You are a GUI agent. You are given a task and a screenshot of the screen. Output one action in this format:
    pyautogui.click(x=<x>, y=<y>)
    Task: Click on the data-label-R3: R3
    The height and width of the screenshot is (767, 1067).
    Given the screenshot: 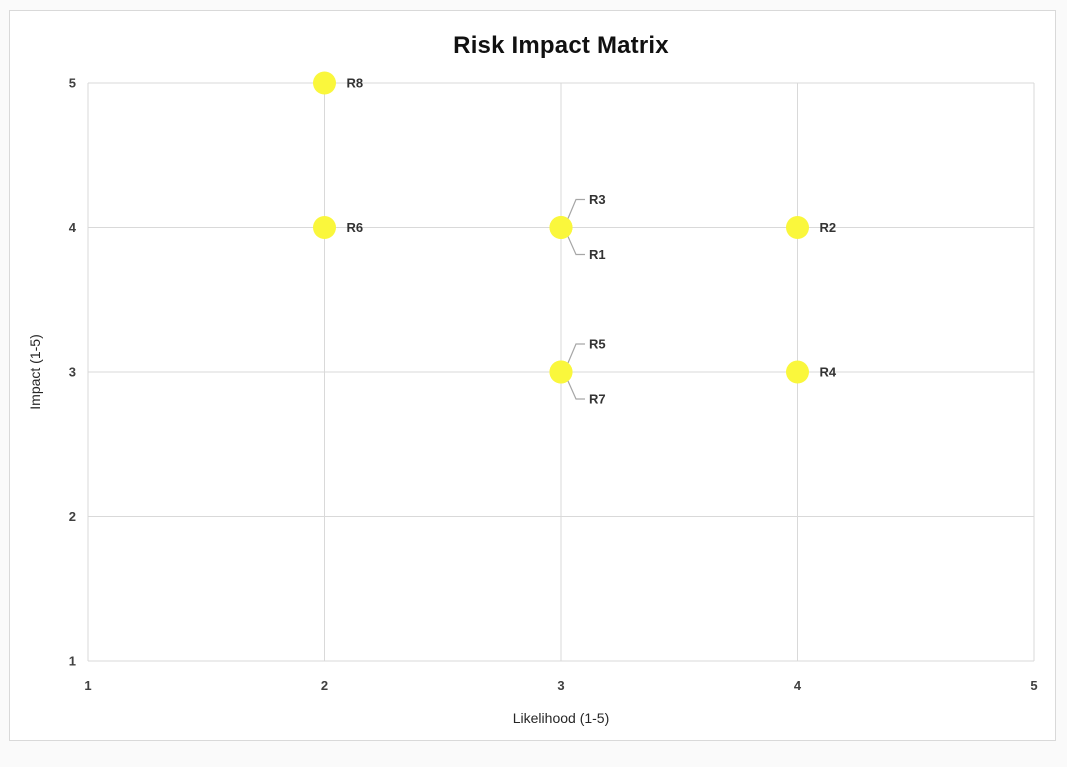 What is the action you would take?
    pyautogui.click(x=597, y=199)
    